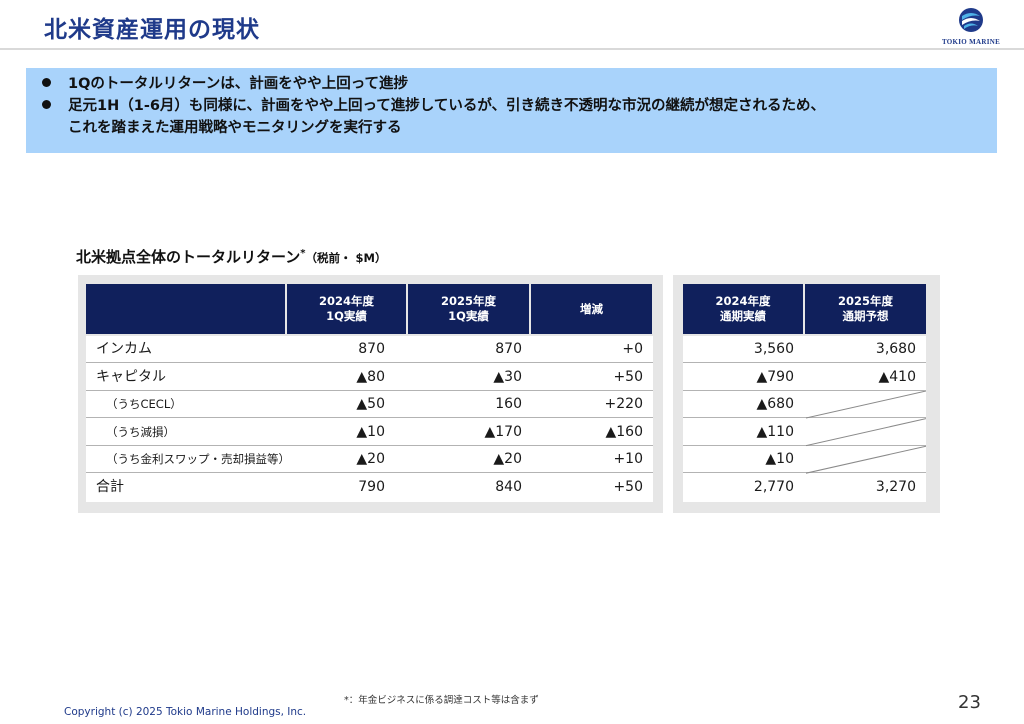  I want to click on cell-value: ▲80, so click(370, 376).